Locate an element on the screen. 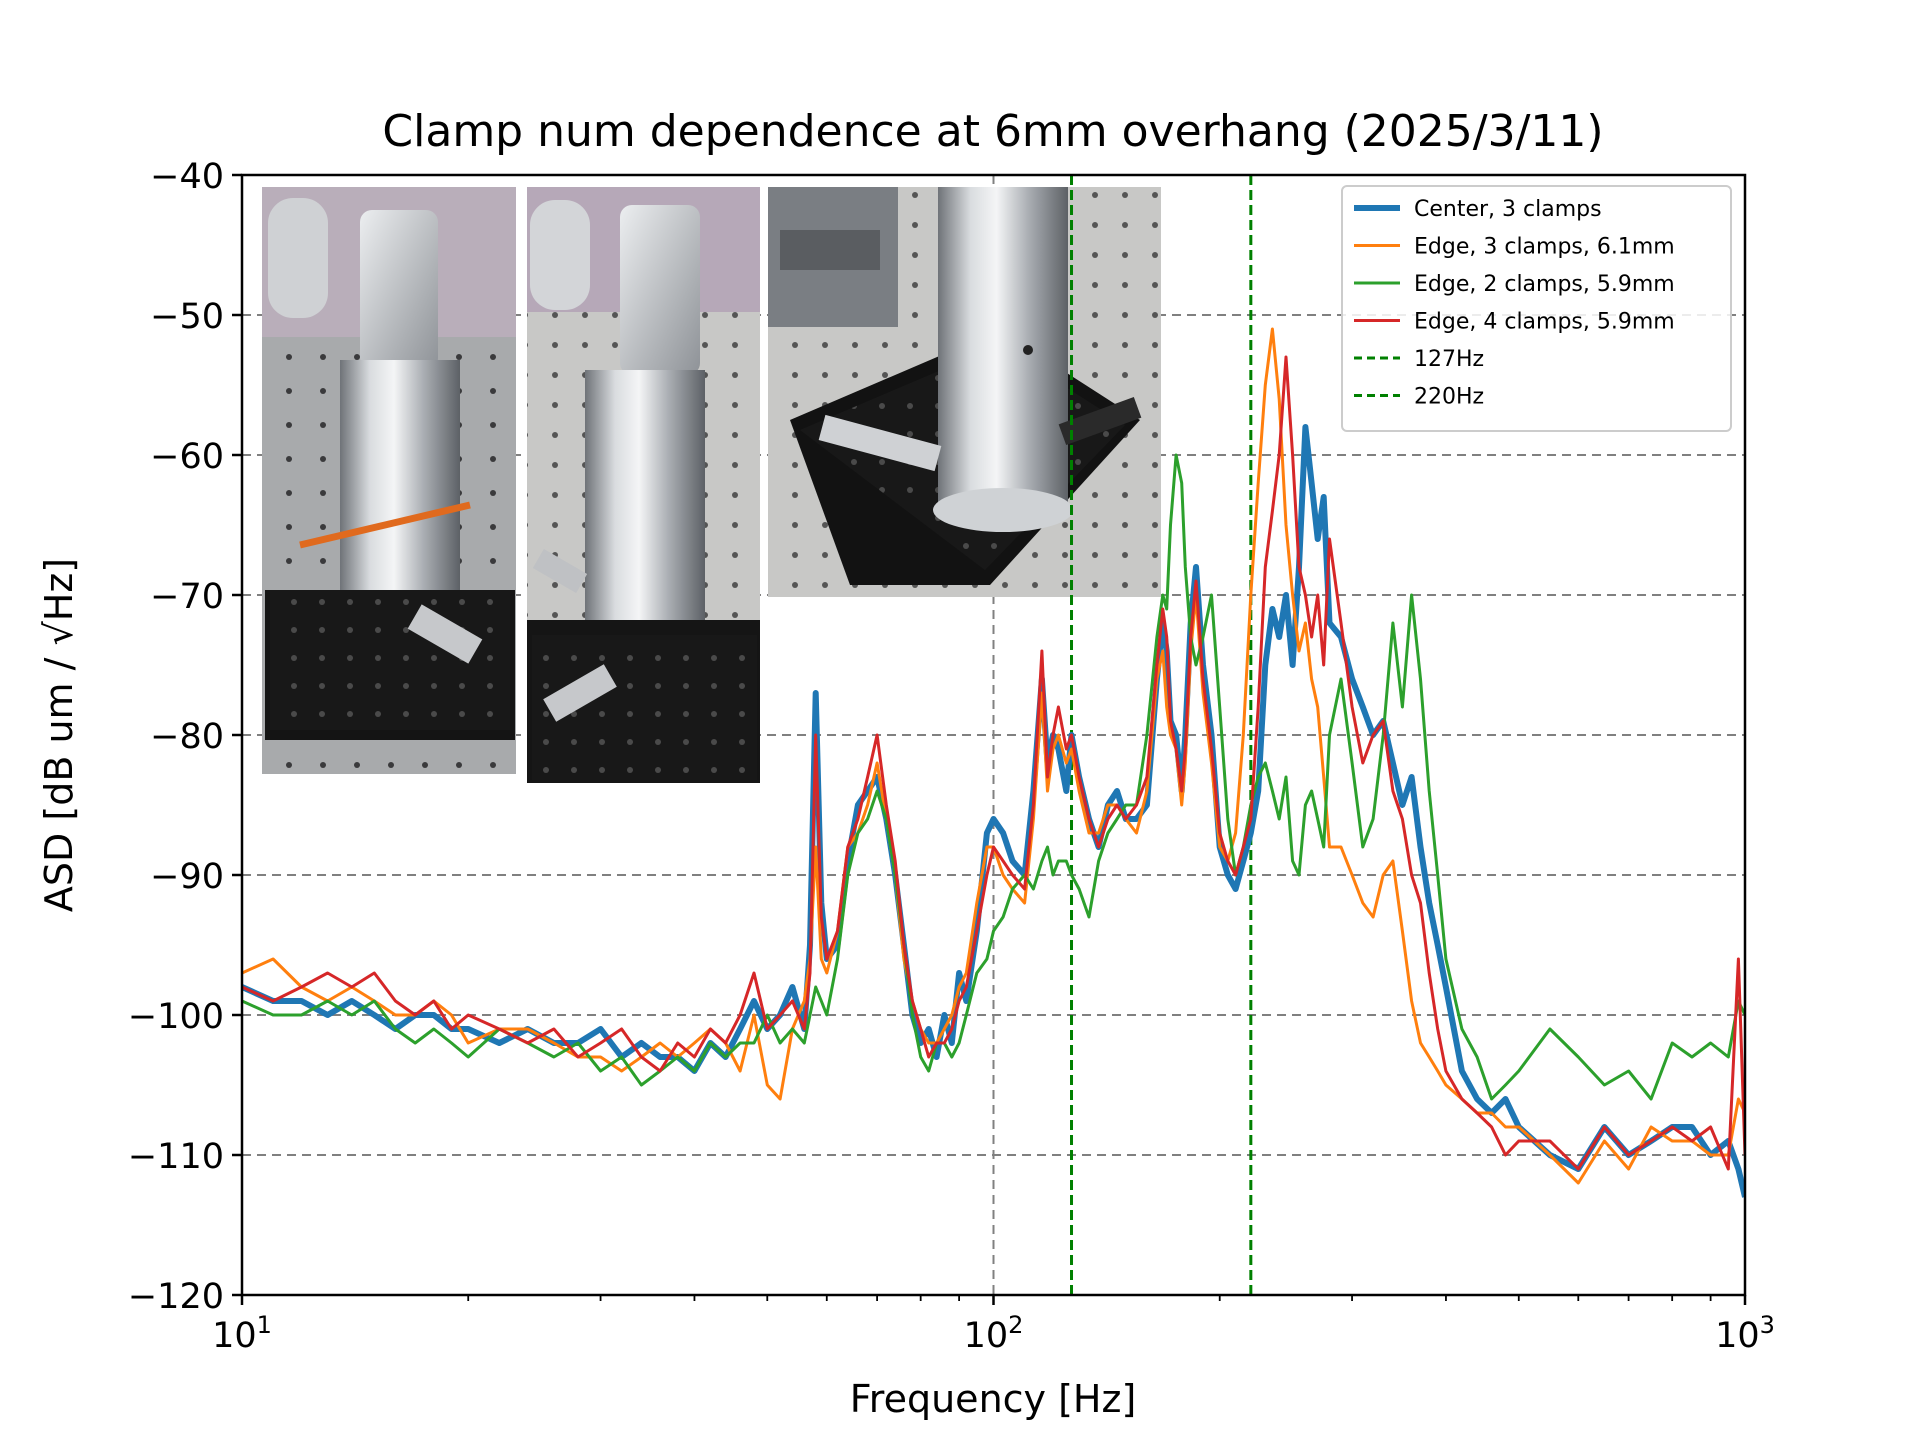  inset-photo-middle is located at coordinates (643, 485).